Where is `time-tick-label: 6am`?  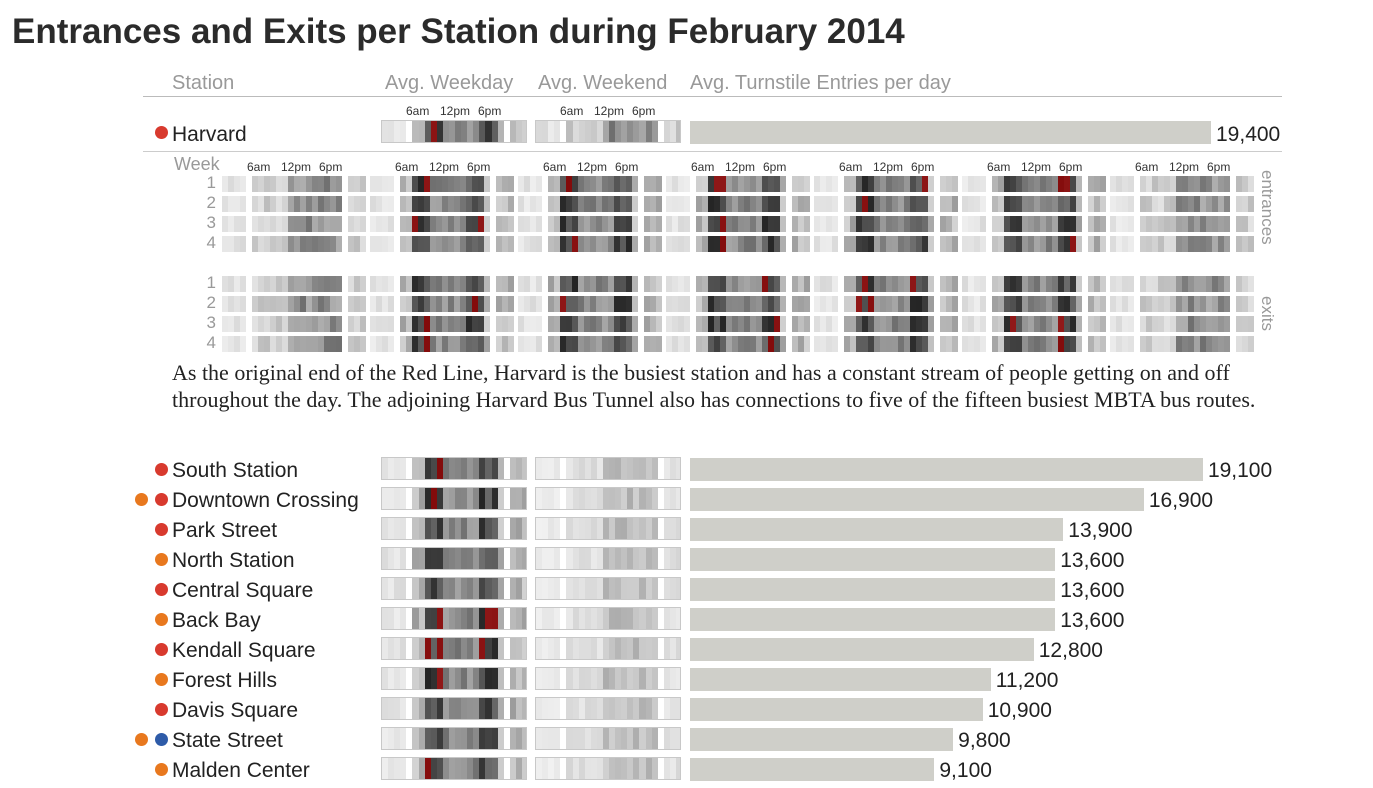 time-tick-label: 6am is located at coordinates (555, 167).